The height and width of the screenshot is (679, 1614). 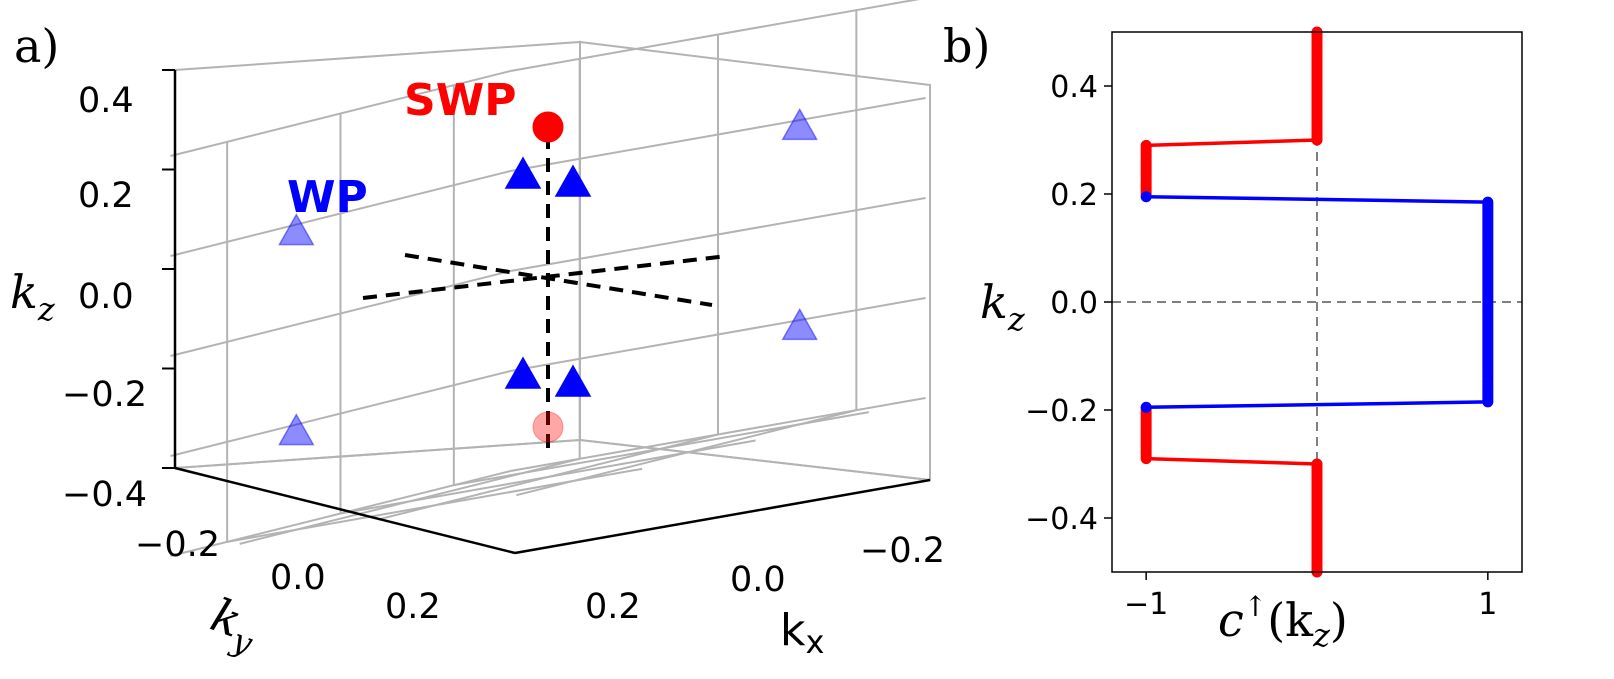 I want to click on z-tick-label: −0.4, so click(x=104, y=495).